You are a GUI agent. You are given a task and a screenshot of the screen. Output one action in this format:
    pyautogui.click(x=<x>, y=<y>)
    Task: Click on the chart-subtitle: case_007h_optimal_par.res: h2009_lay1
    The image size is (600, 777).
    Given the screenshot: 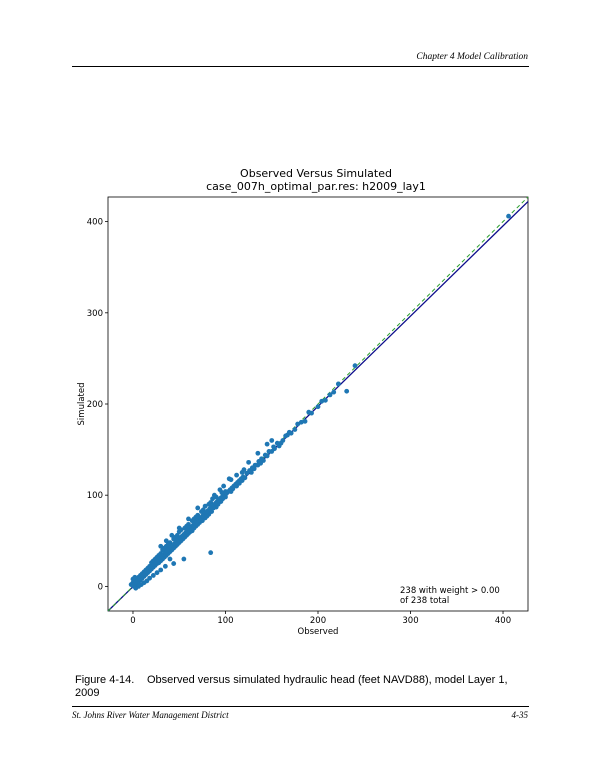 What is the action you would take?
    pyautogui.click(x=316, y=186)
    